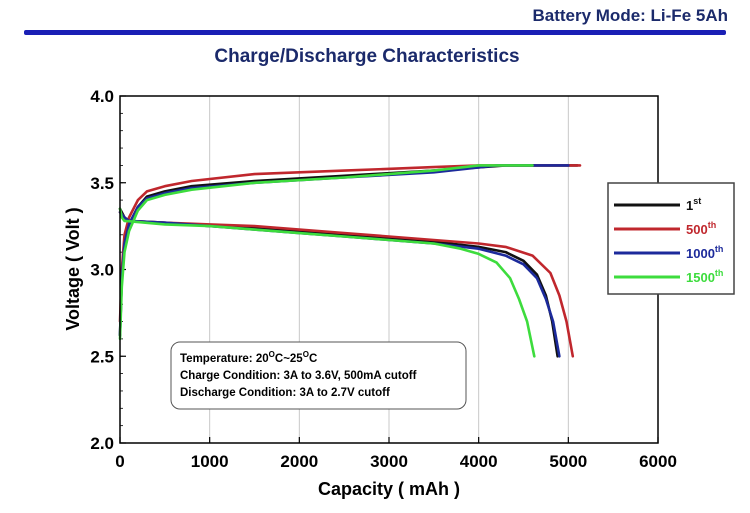  Describe the element at coordinates (389, 461) in the screenshot. I see `x-tick-label: 3000` at that location.